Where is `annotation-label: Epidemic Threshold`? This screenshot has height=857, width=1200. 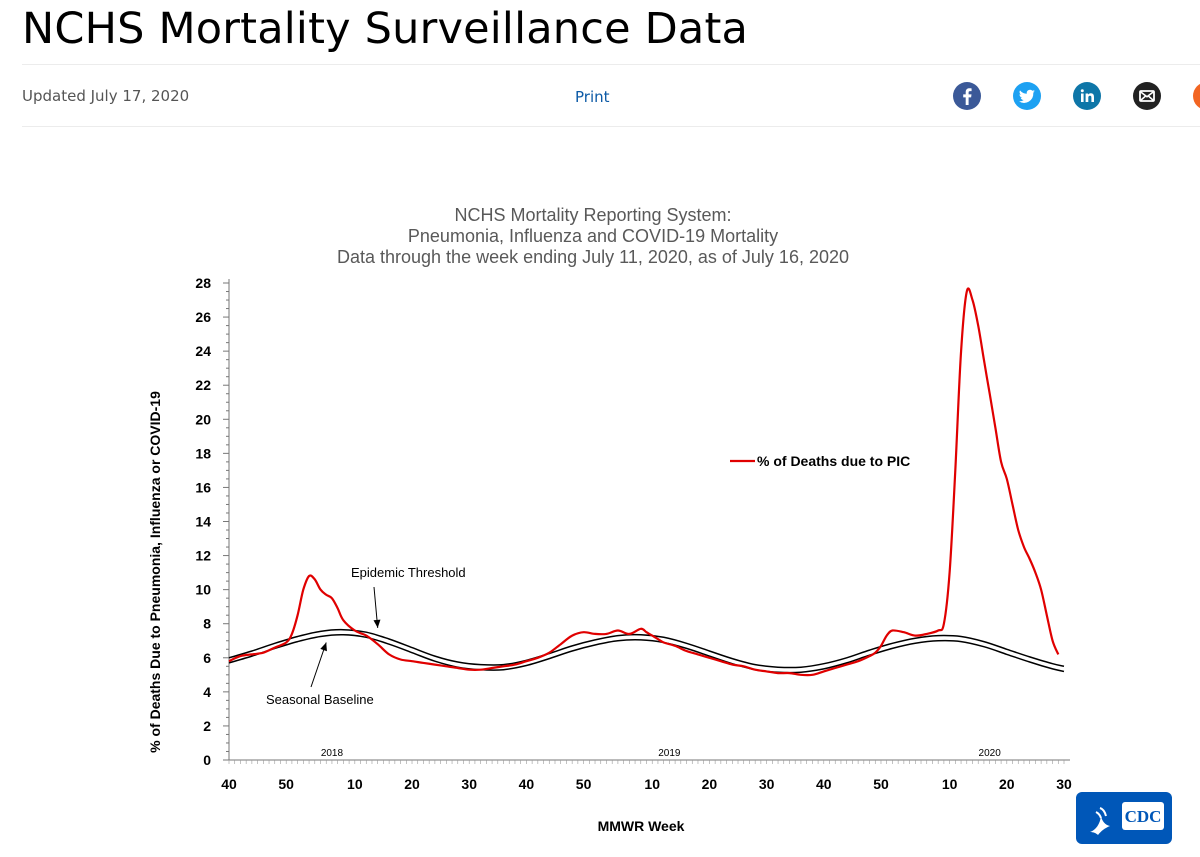
annotation-label: Epidemic Threshold is located at coordinates (408, 572).